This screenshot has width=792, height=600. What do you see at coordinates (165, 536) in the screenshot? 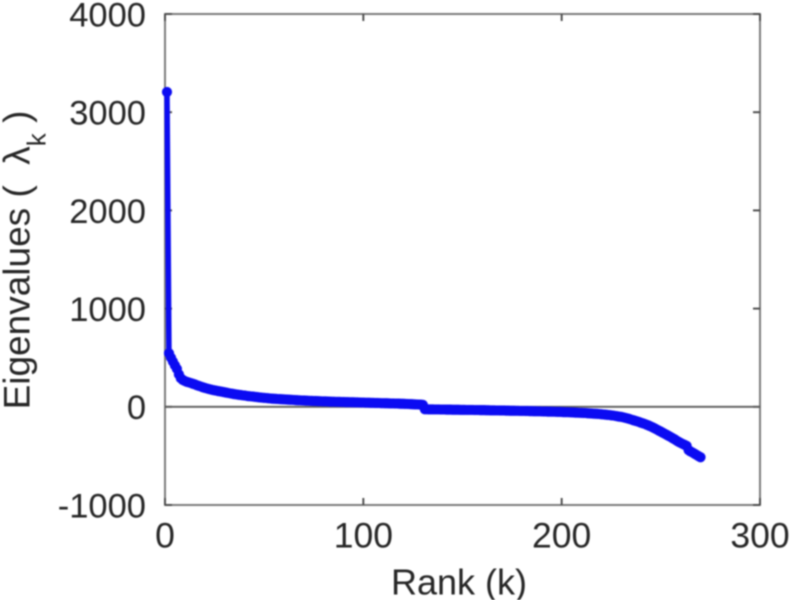
I see `x-tick-label: 0` at bounding box center [165, 536].